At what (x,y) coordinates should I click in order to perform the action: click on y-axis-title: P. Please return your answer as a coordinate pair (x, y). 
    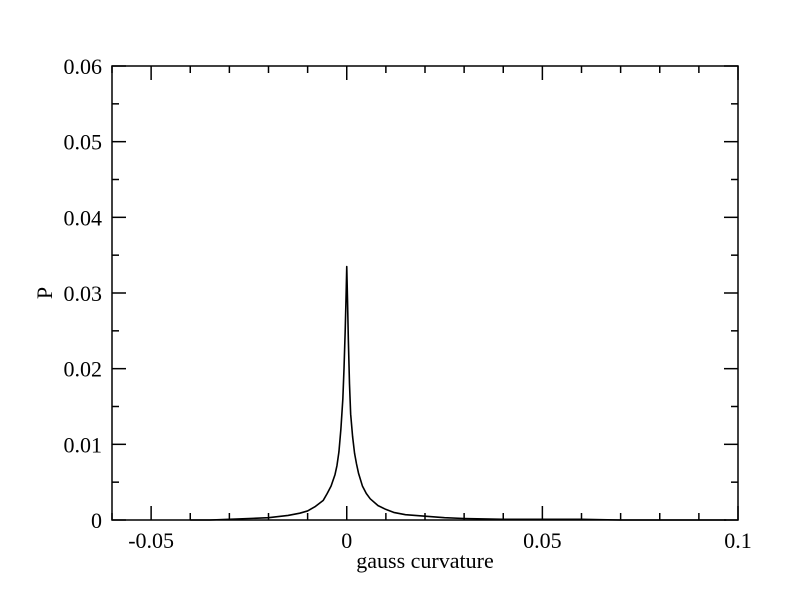
    Looking at the image, I should click on (44, 293).